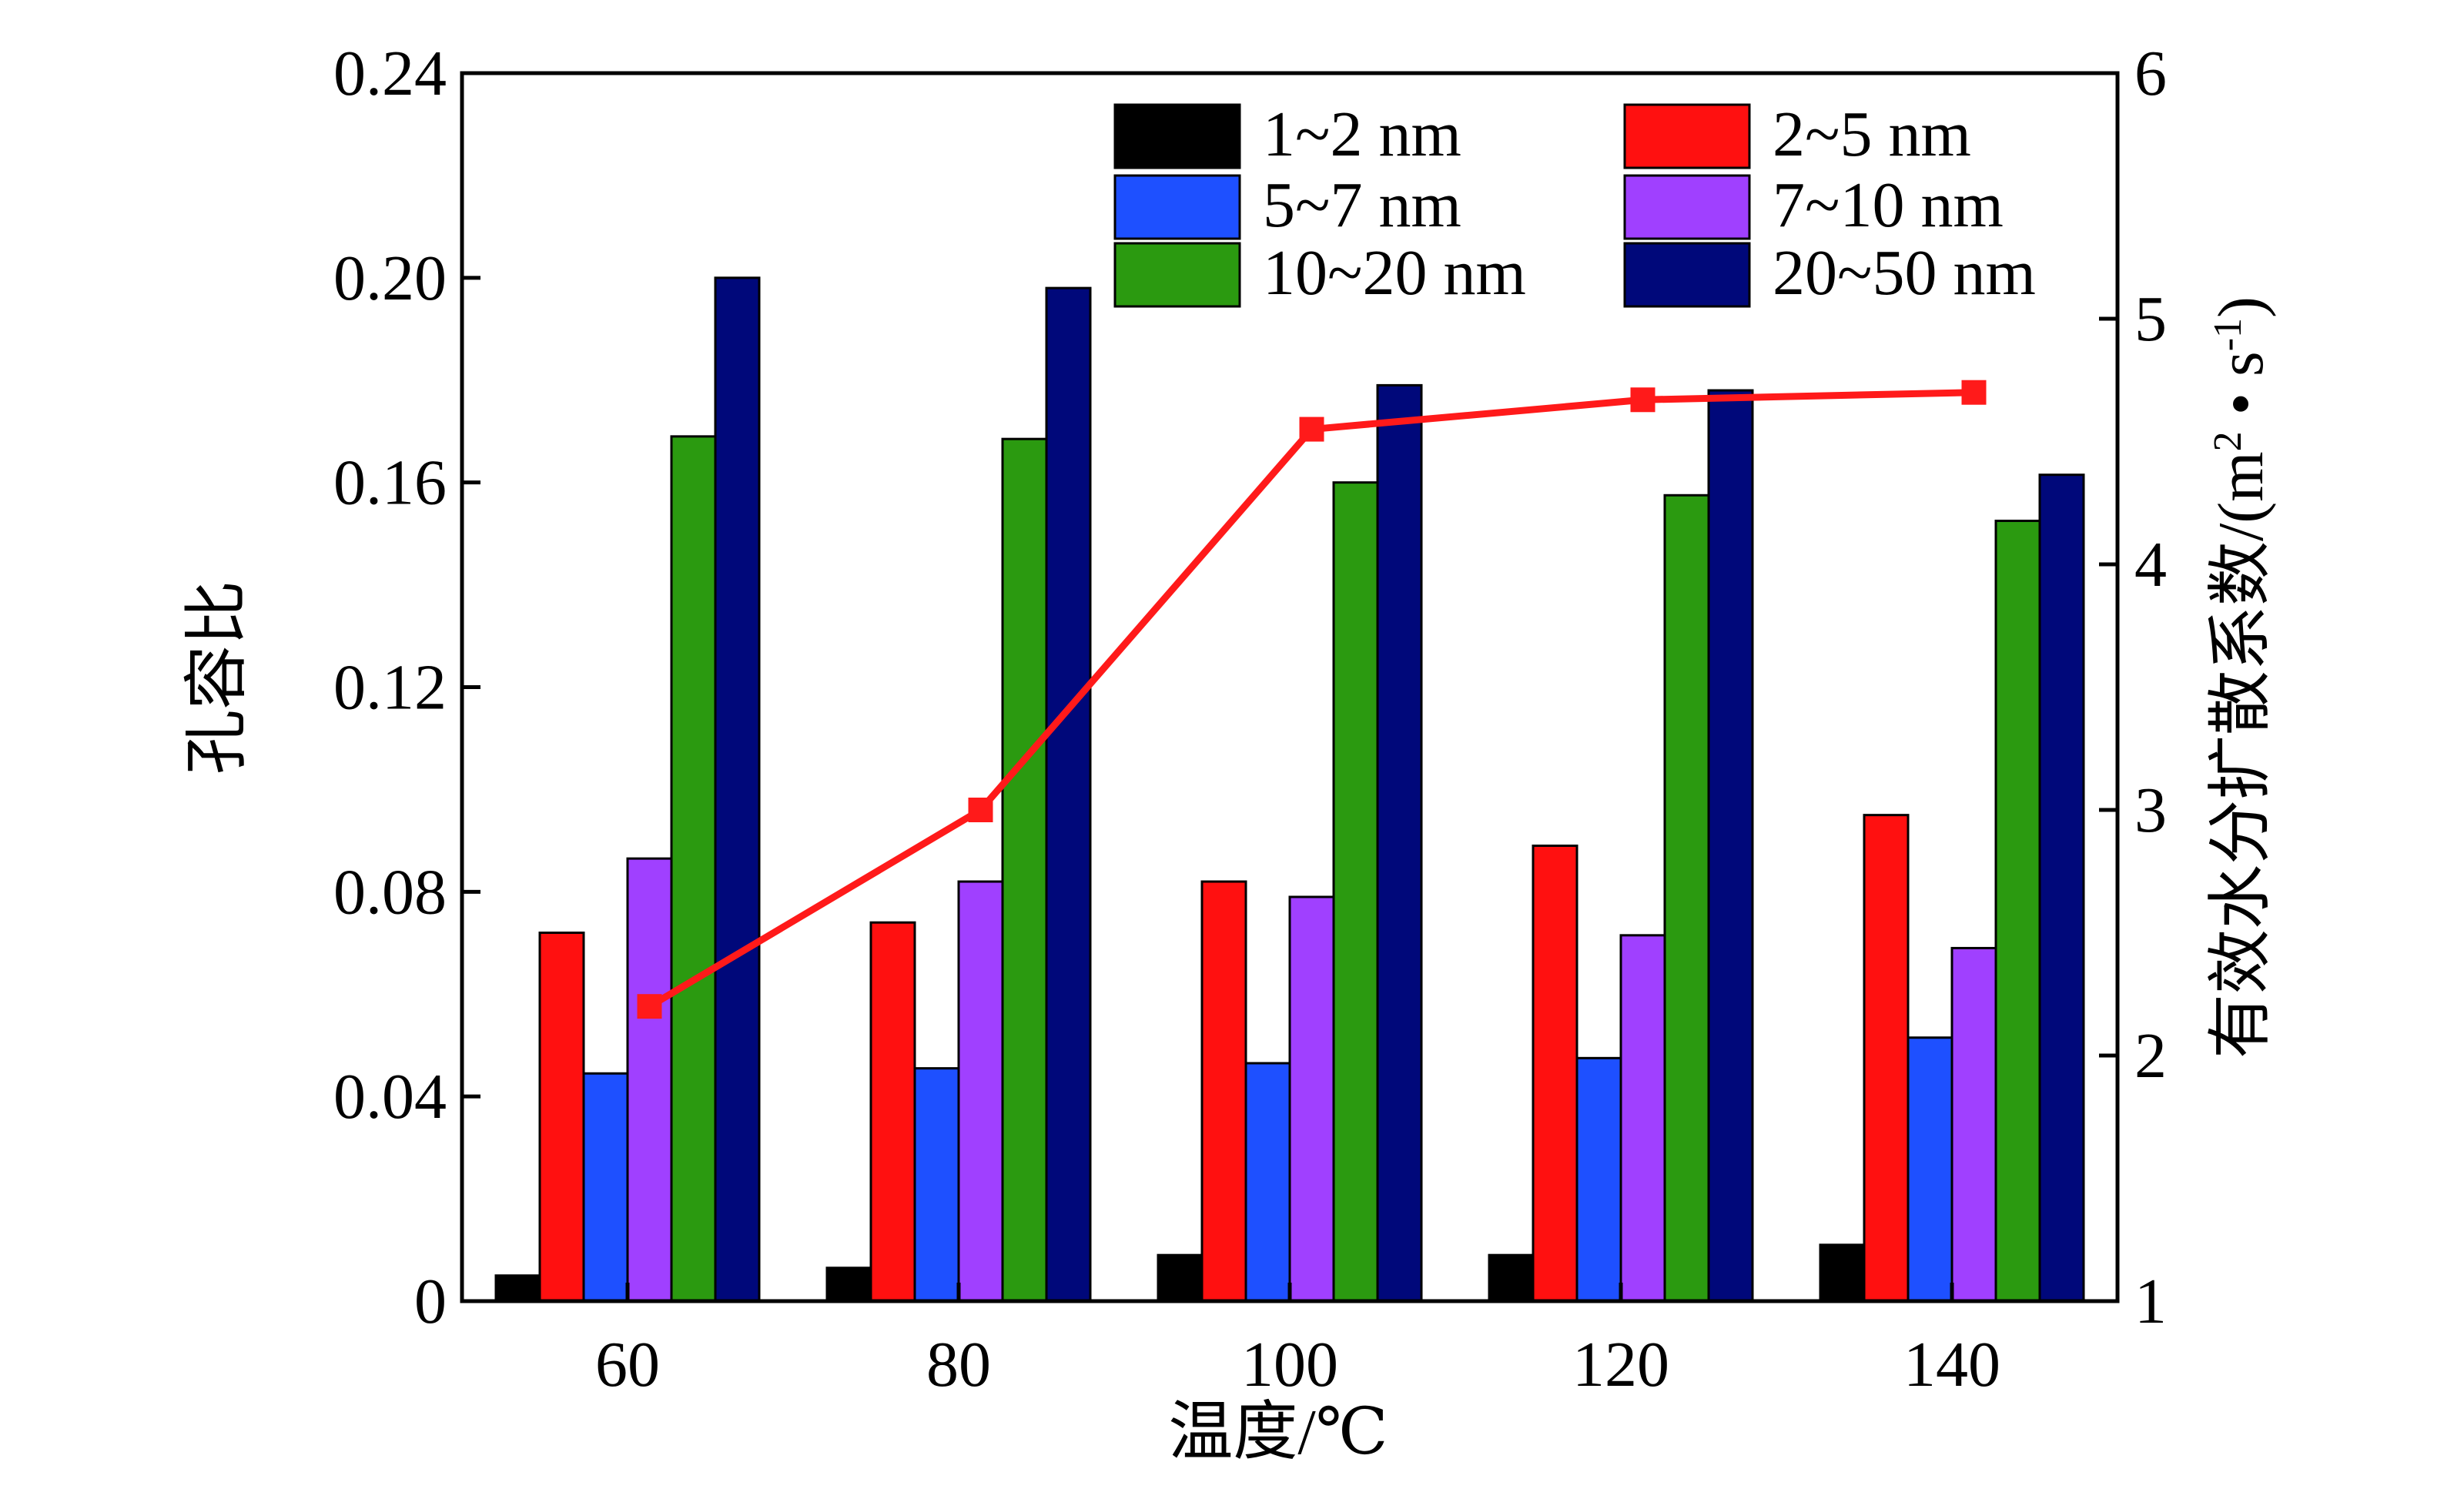 Image resolution: width=2464 pixels, height=1509 pixels. Describe the element at coordinates (2150, 810) in the screenshot. I see `y2-tick-label: 3` at that location.